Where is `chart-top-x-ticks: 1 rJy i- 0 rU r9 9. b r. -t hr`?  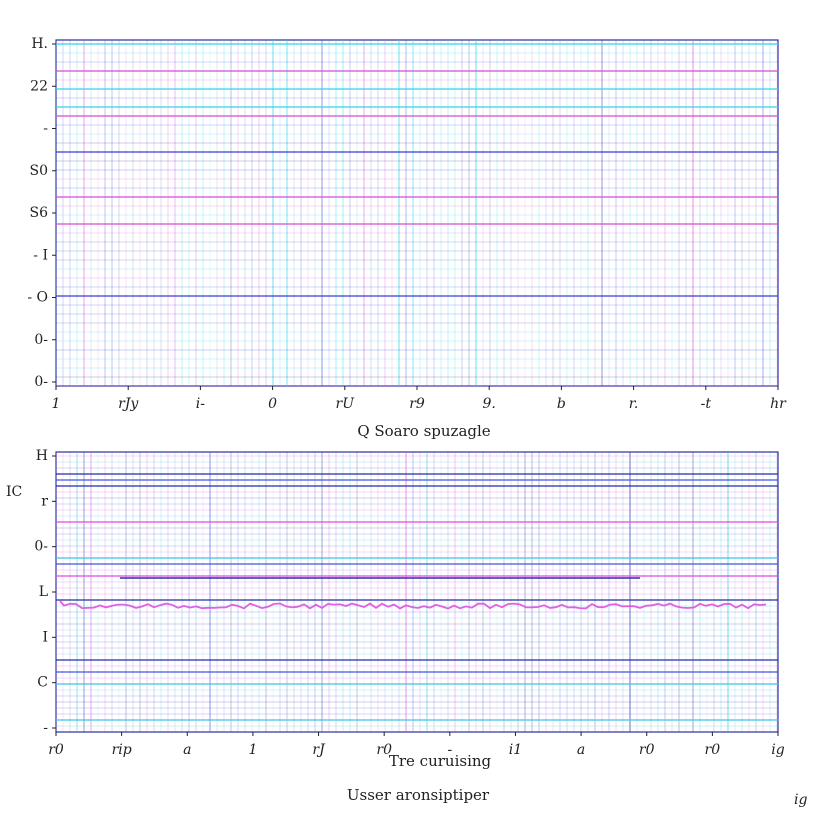 chart-top-x-ticks: 1 rJy i- 0 rU r9 9. b r. -t hr is located at coordinates (419, 399).